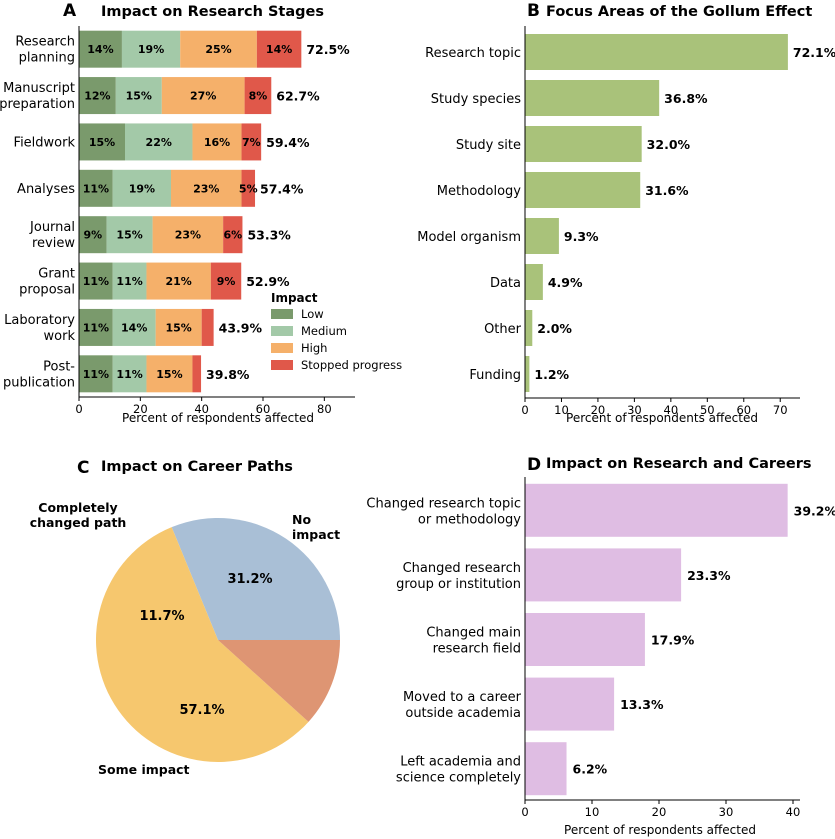  I want to click on category-label-line: research field, so click(477, 649).